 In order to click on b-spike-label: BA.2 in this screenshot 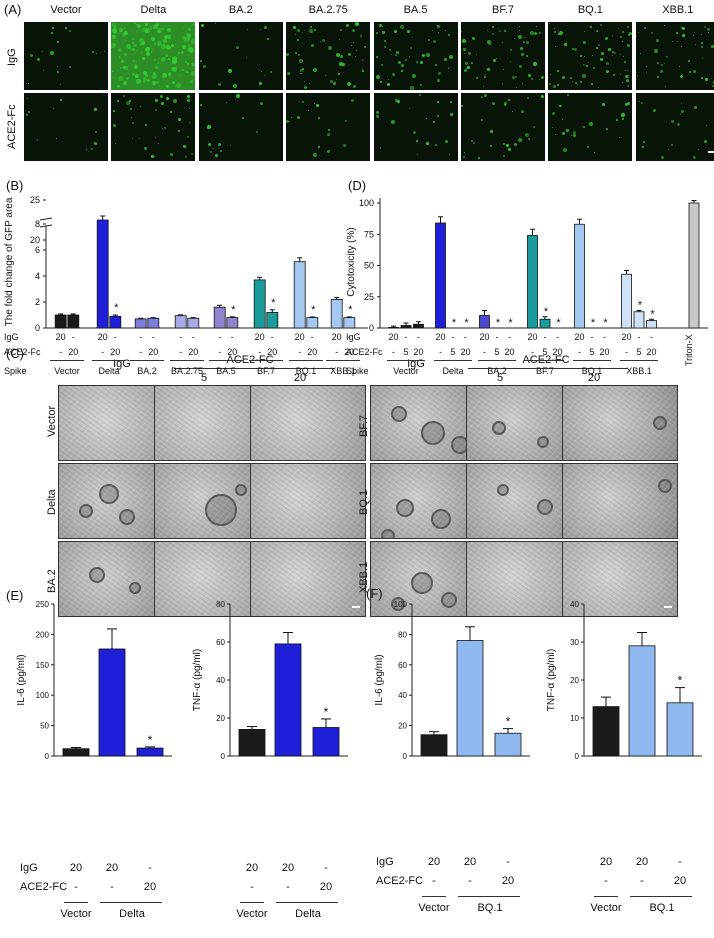, I will do `click(147, 371)`.